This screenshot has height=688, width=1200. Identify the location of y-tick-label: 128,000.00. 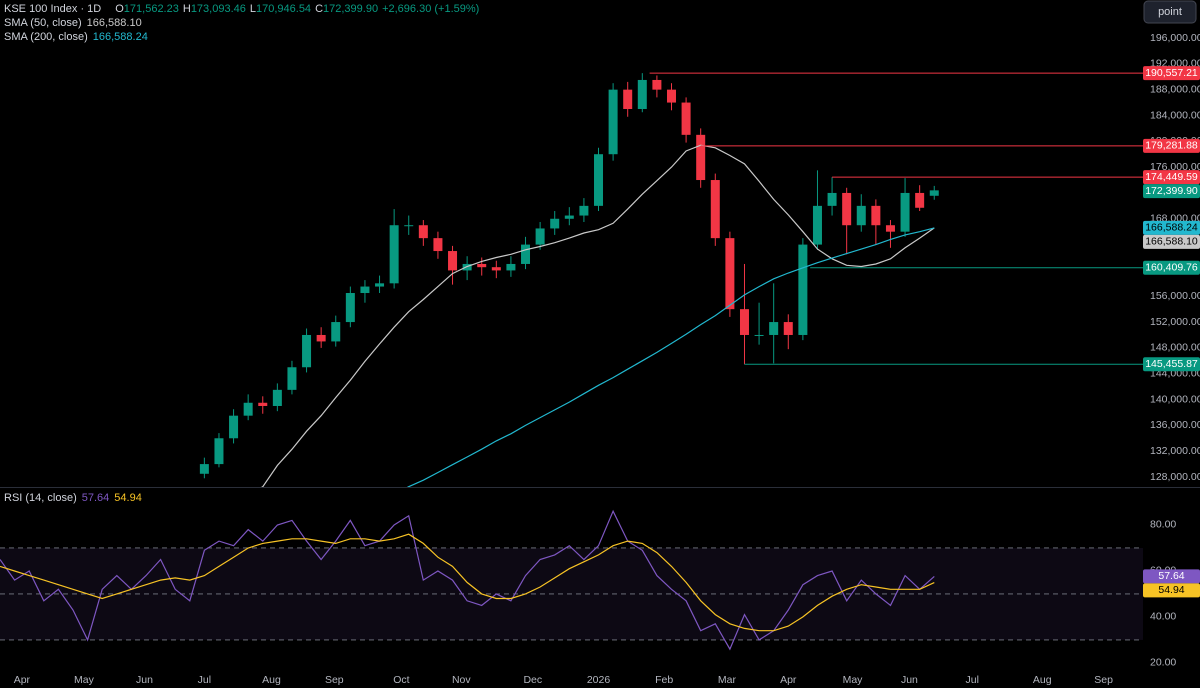
(1175, 477).